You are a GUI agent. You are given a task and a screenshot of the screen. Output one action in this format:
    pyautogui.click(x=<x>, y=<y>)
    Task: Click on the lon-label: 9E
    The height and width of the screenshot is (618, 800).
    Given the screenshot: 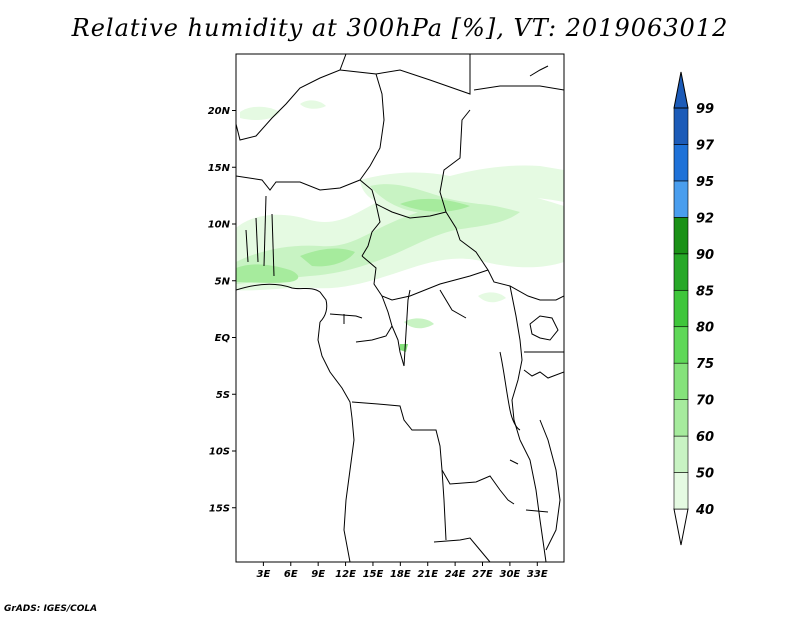 What is the action you would take?
    pyautogui.click(x=318, y=574)
    